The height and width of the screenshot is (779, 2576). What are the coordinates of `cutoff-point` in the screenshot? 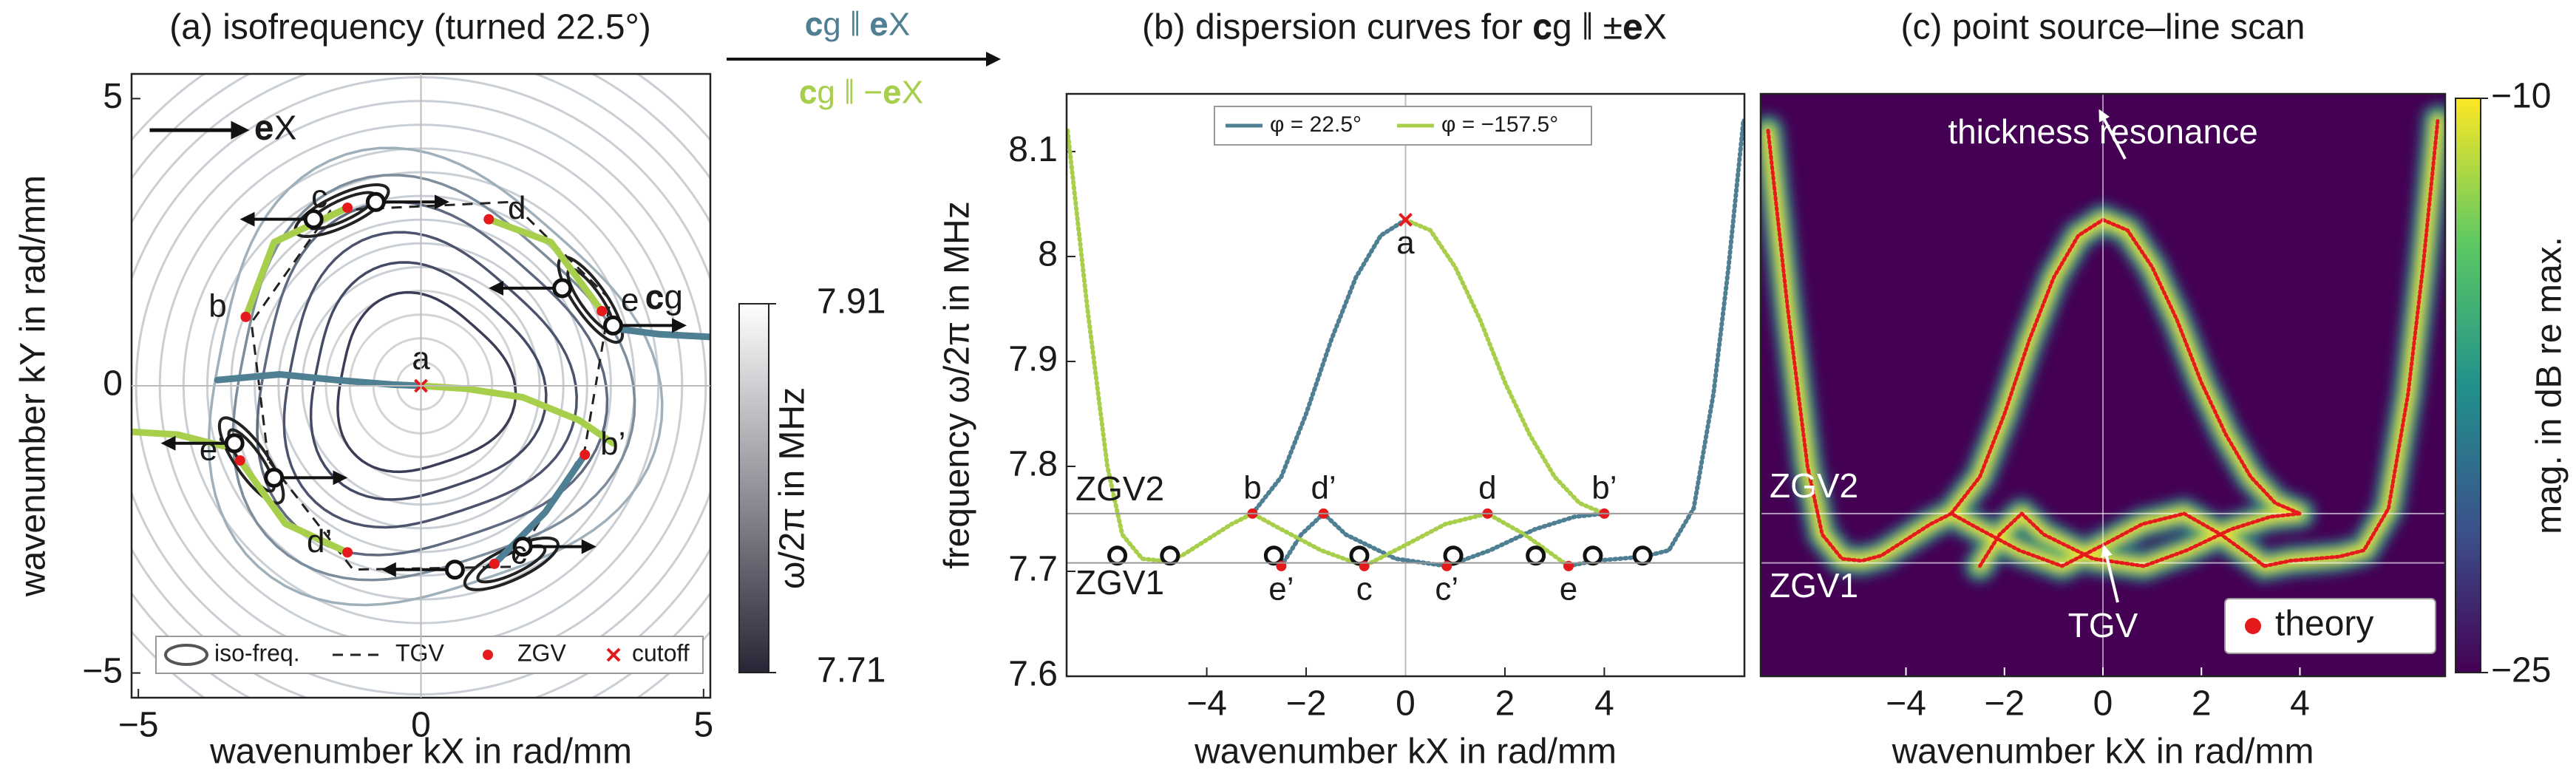 It's located at (1406, 220).